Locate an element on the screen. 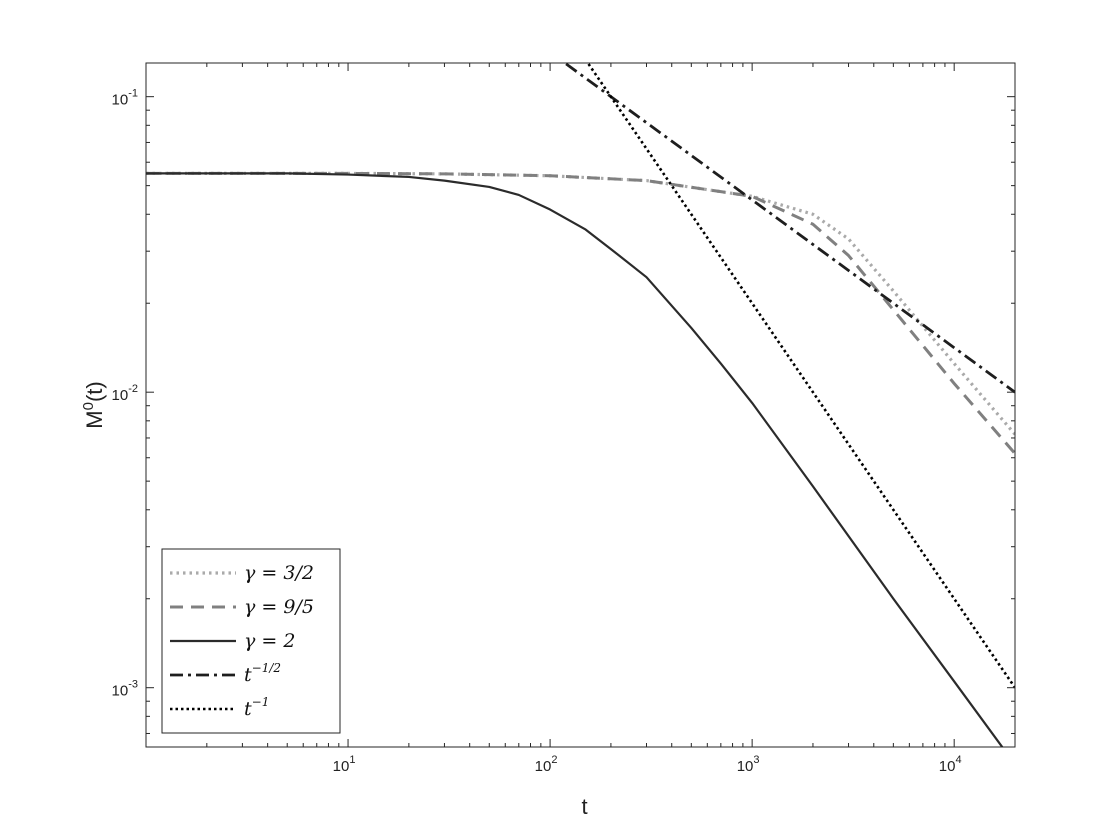 The height and width of the screenshot is (840, 1120). x-tick-label: 10² is located at coordinates (546, 764).